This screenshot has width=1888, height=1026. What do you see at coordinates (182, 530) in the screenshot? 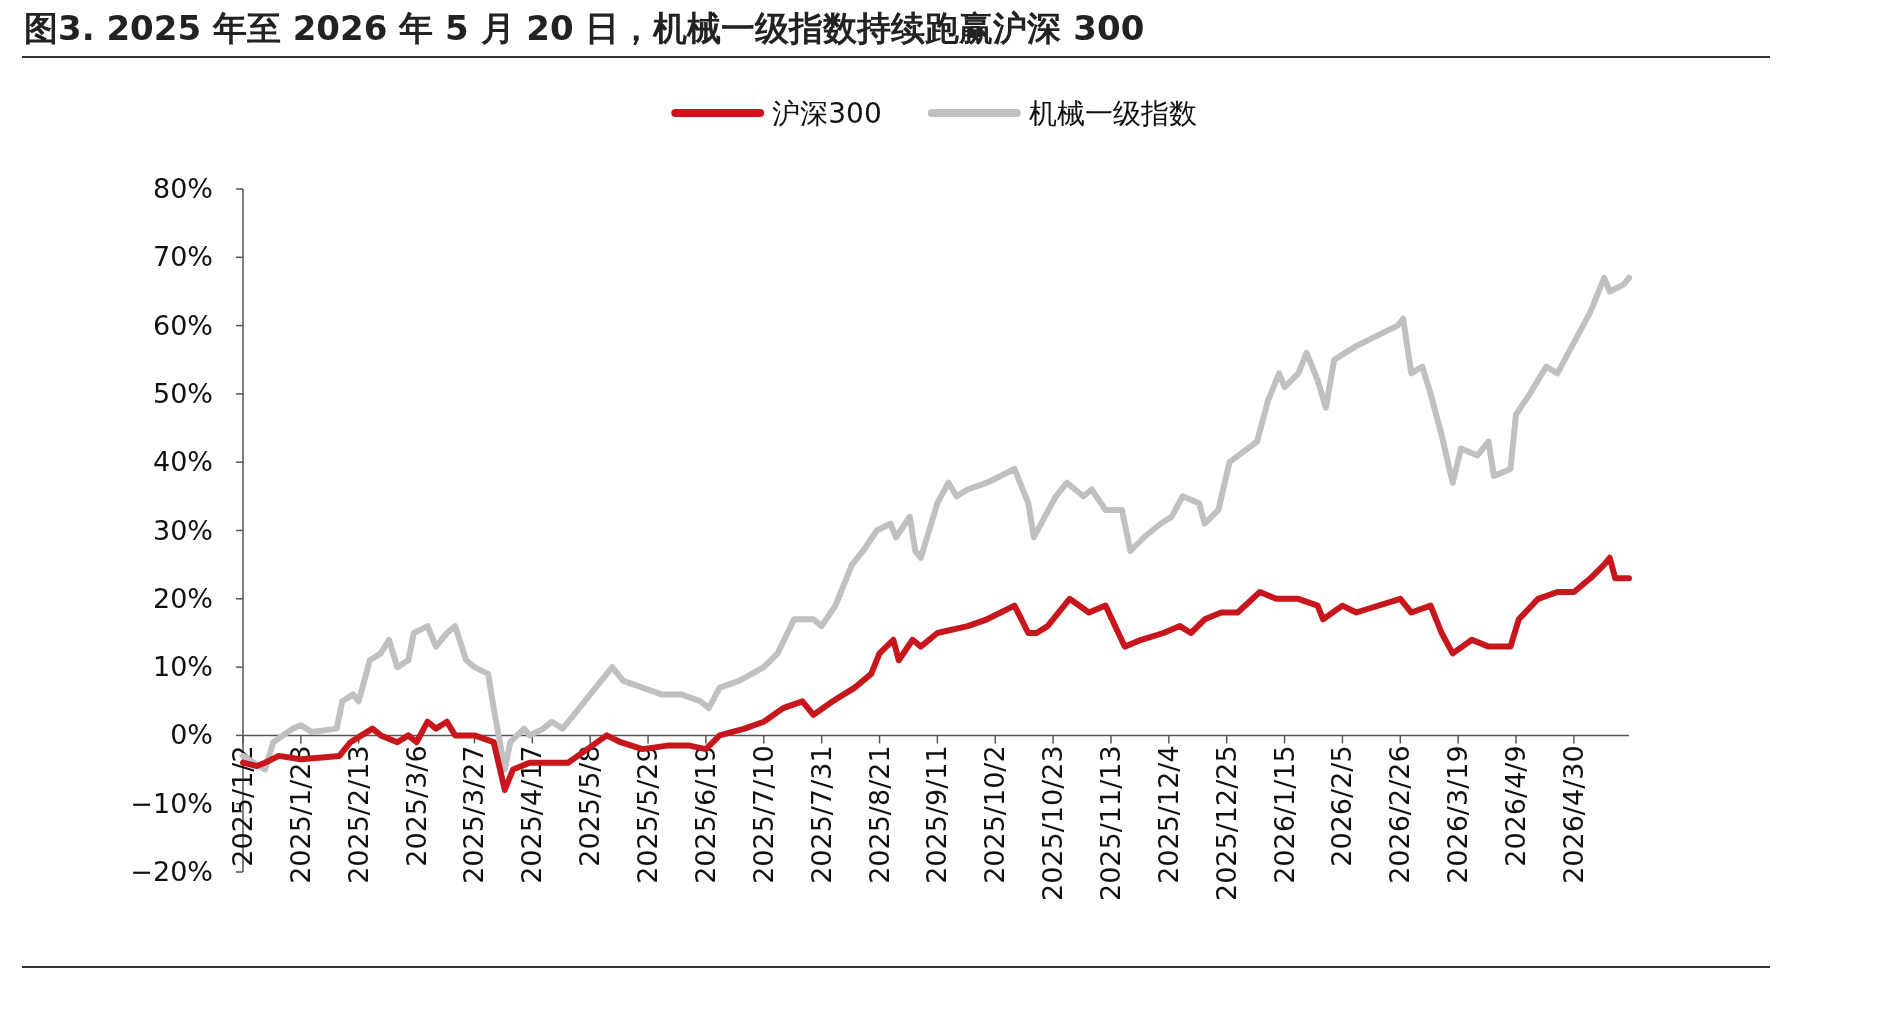
I see `y-tick-label: 30%` at bounding box center [182, 530].